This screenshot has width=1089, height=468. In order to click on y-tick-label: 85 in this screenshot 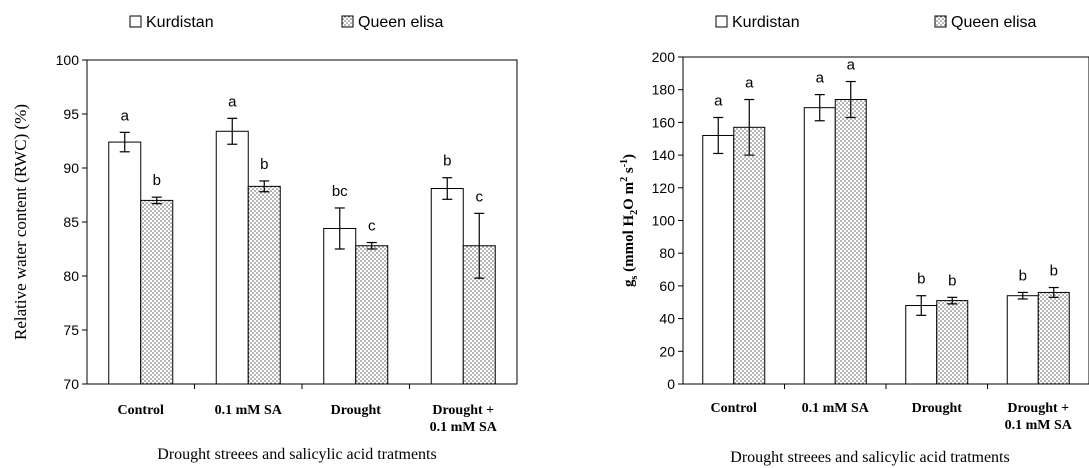, I will do `click(71, 222)`.